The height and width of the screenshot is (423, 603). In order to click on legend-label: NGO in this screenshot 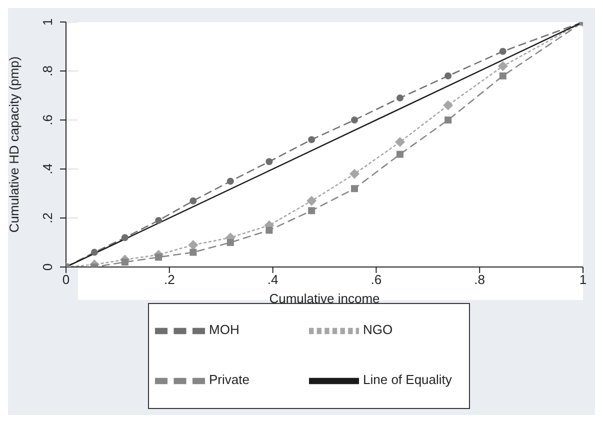, I will do `click(378, 330)`.